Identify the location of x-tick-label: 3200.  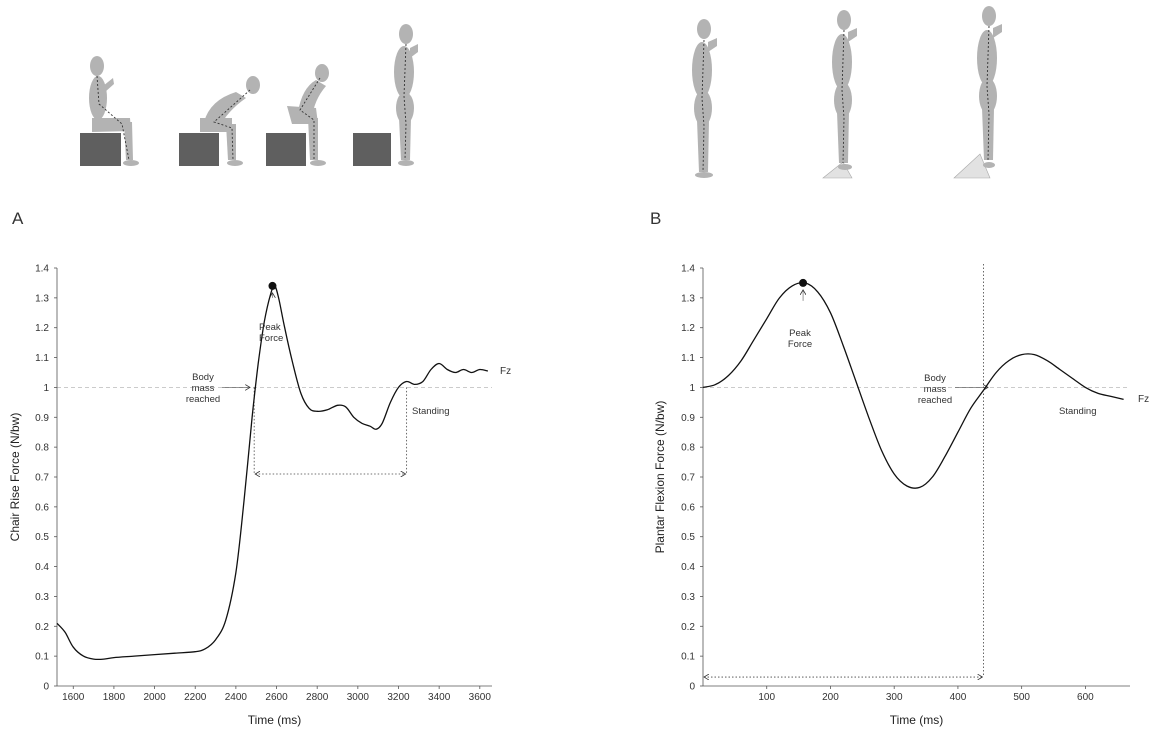
(398, 697).